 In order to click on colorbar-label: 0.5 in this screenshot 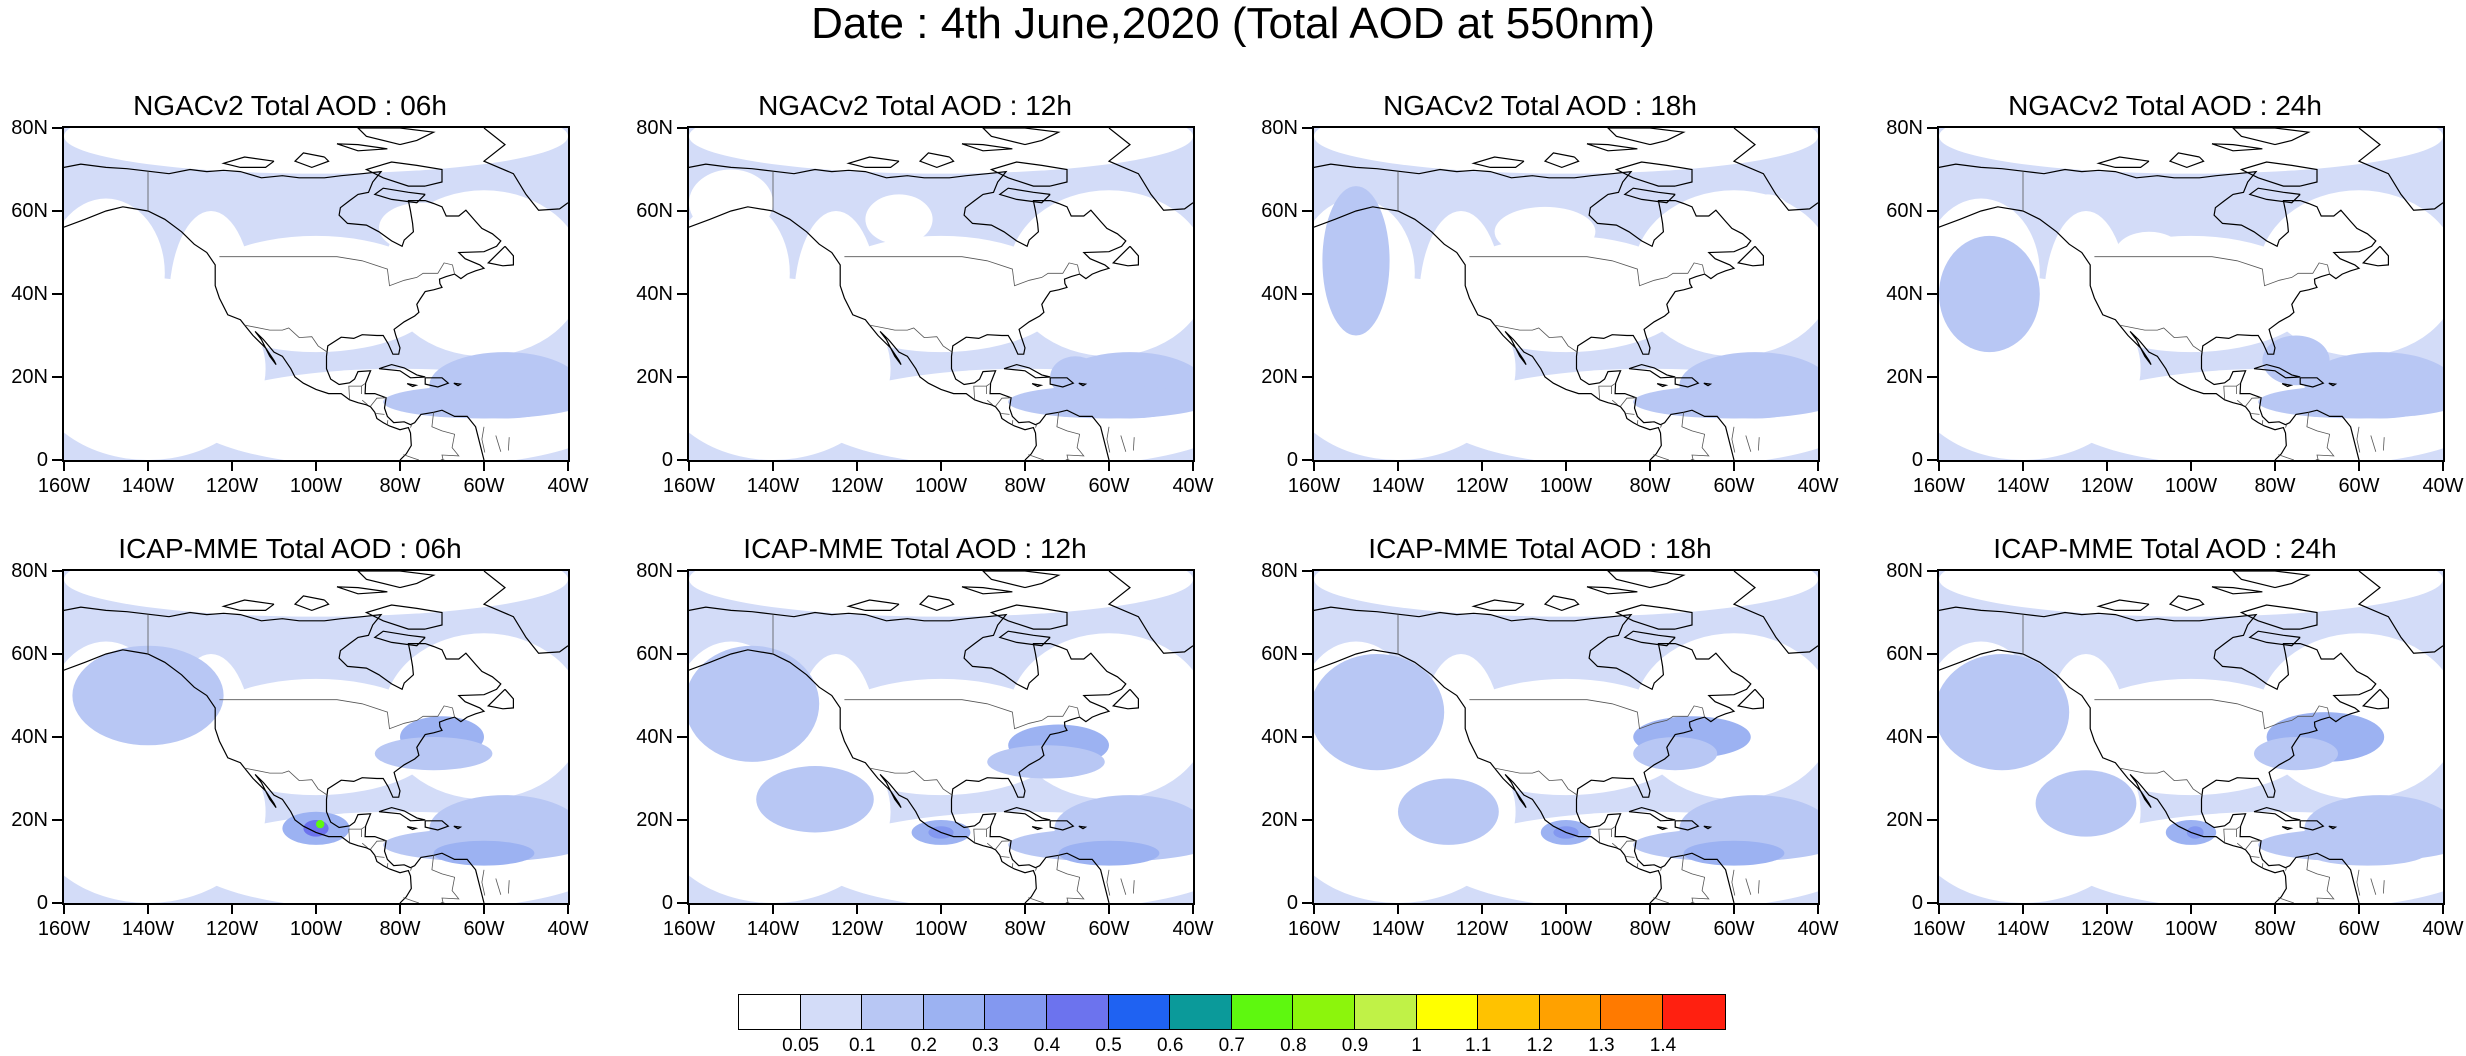, I will do `click(1108, 1045)`.